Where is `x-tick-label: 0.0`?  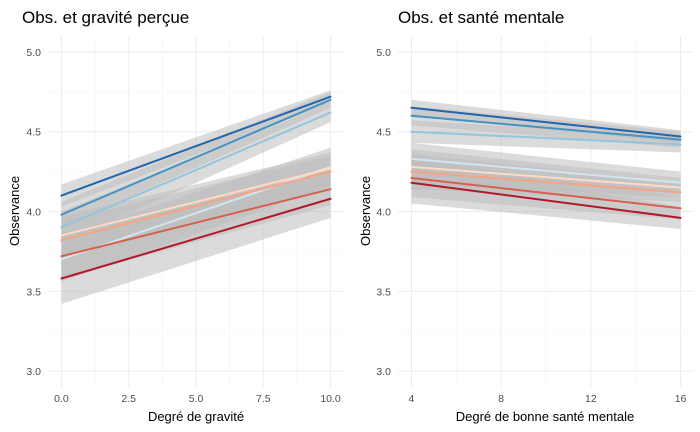 x-tick-label: 0.0 is located at coordinates (61, 399).